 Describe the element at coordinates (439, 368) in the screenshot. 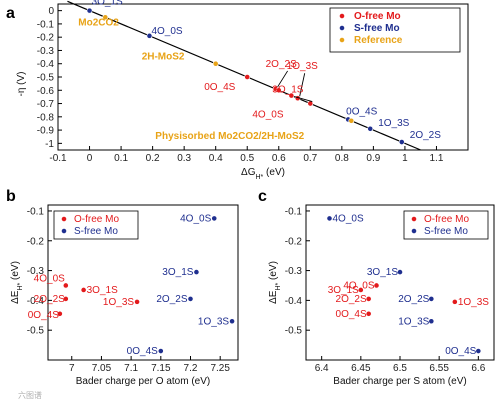

I see `x-tick-label-c: 6.55` at that location.